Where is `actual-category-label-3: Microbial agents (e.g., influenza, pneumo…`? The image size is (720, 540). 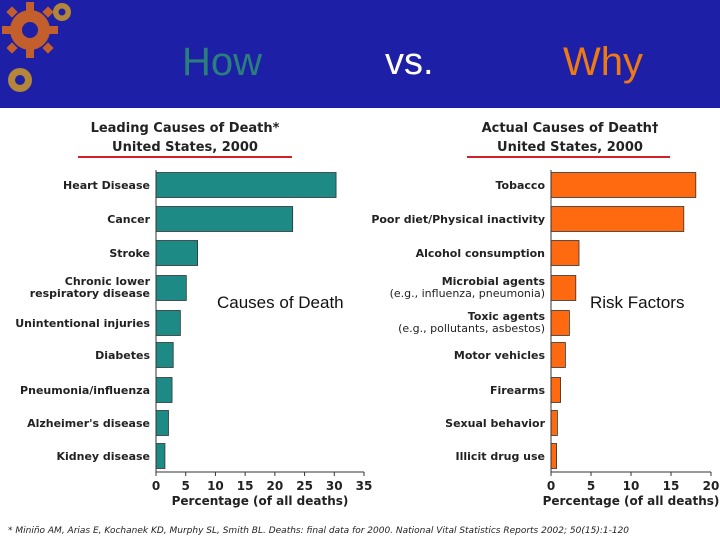
actual-category-label-3: Microbial agents (e.g., influenza, pneumo… is located at coordinates (468, 287).